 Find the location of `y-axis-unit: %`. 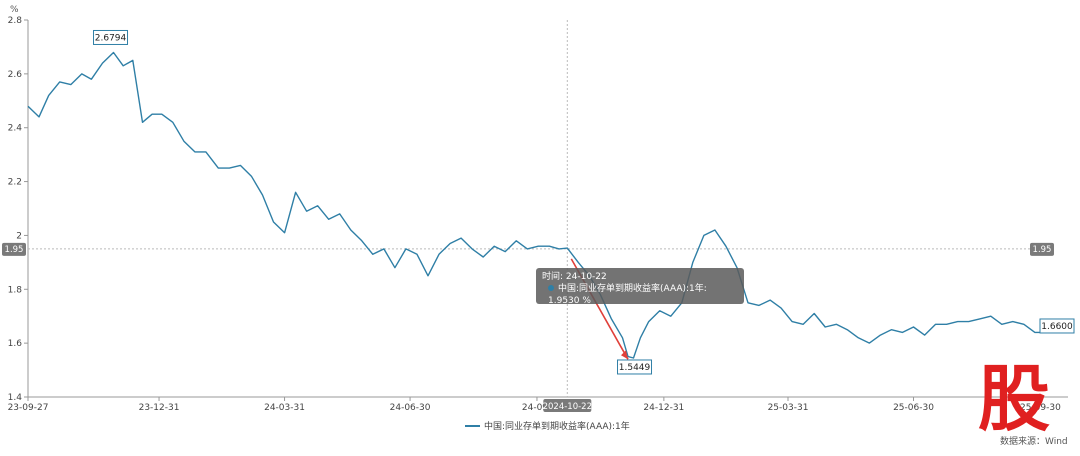

y-axis-unit: % is located at coordinates (14, 10).